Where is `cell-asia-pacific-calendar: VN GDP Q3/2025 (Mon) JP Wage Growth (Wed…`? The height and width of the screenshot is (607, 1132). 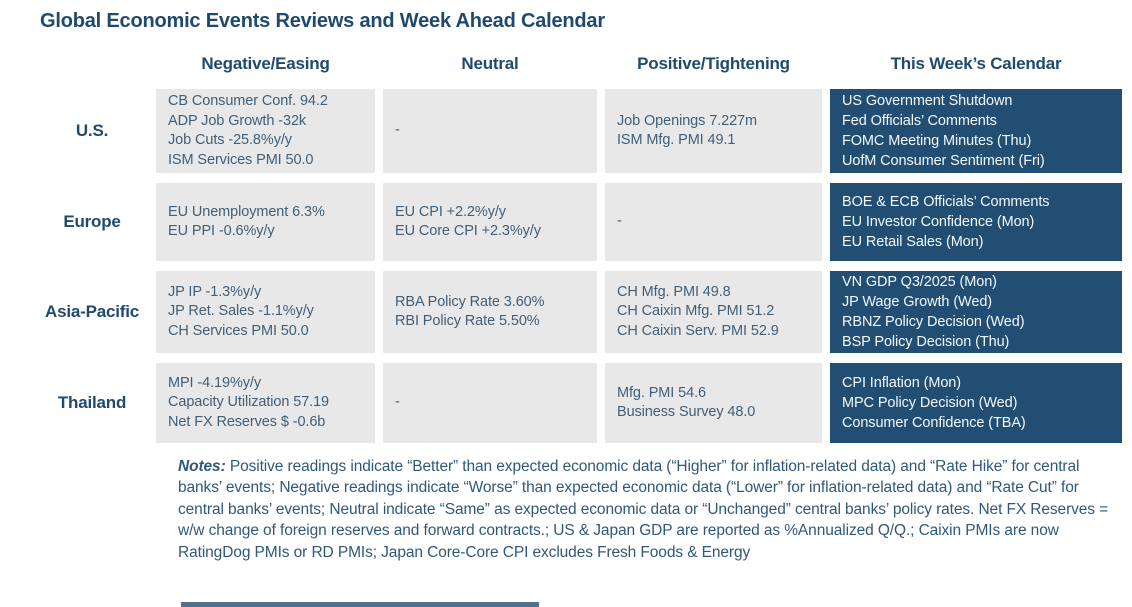 cell-asia-pacific-calendar: VN GDP Q3/2025 (Mon) JP Wage Growth (Wed… is located at coordinates (976, 312).